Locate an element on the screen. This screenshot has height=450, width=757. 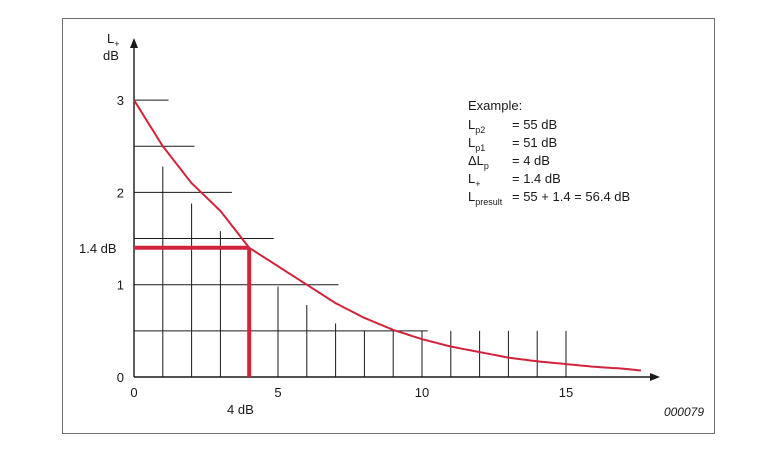
example-symbol: ΔLp is located at coordinates (478, 162).